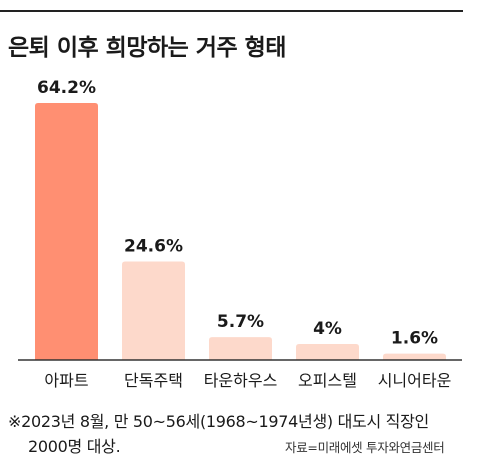 This screenshot has height=474, width=480. I want to click on value-label-2: 24.6%, so click(153, 247).